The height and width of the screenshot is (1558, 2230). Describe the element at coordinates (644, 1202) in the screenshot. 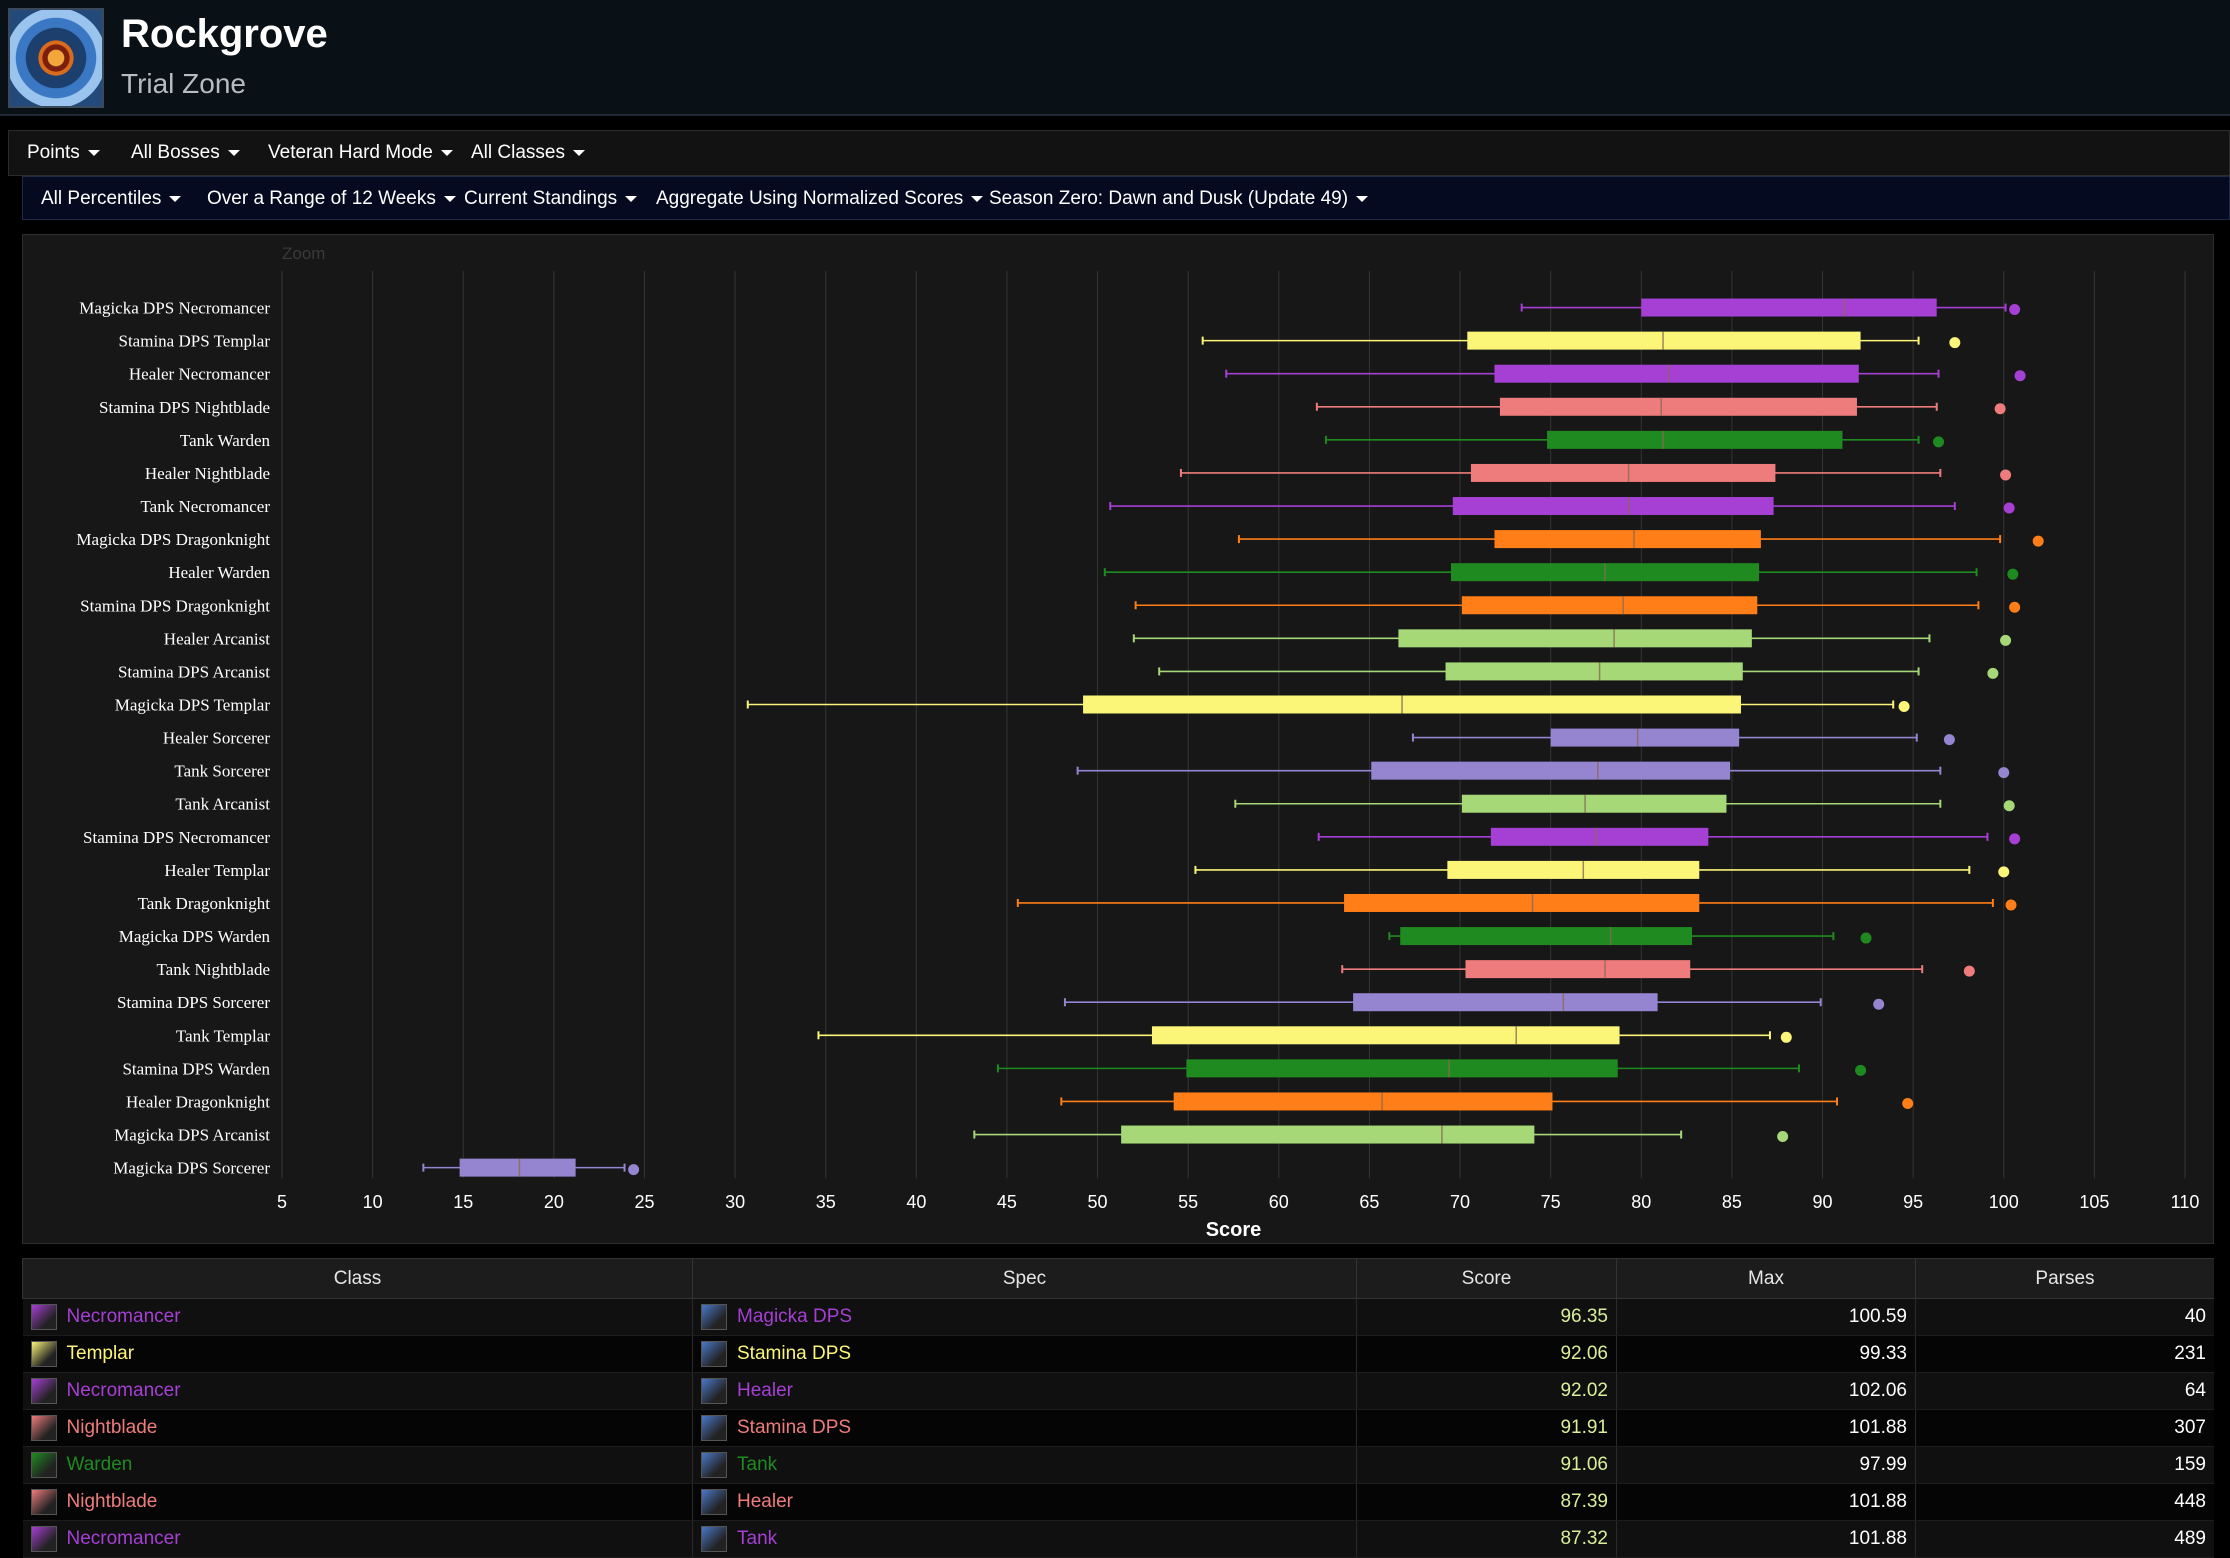

I see `x-tick-label: 25` at that location.